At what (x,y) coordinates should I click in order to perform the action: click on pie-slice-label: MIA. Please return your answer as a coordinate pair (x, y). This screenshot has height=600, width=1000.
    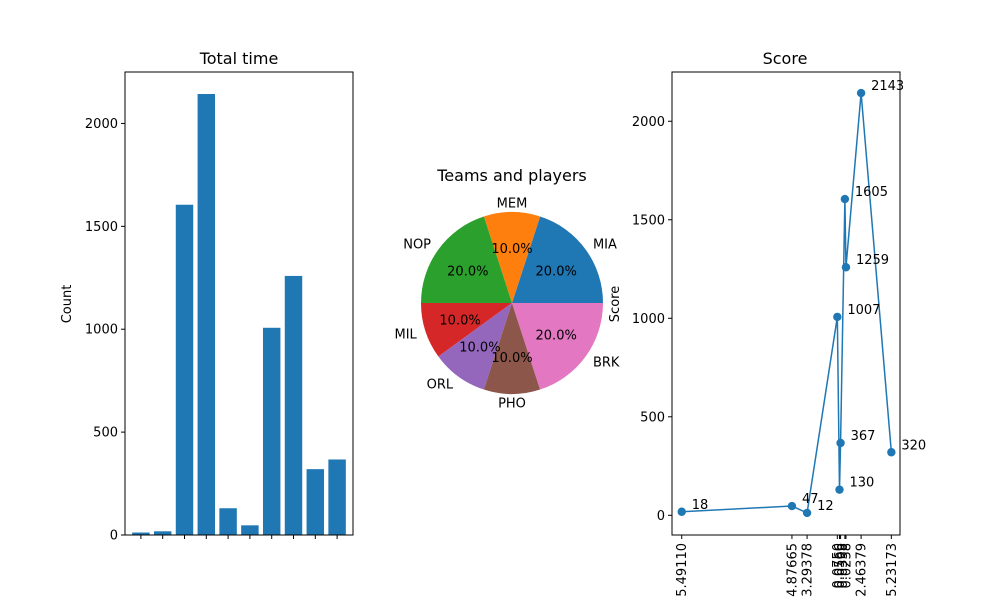
    Looking at the image, I should click on (605, 245).